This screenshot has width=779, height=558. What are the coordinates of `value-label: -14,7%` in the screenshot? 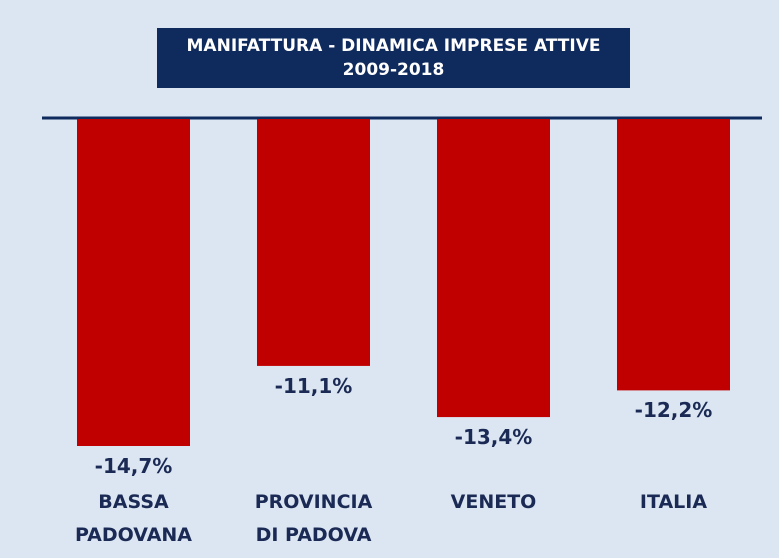 It's located at (133, 466).